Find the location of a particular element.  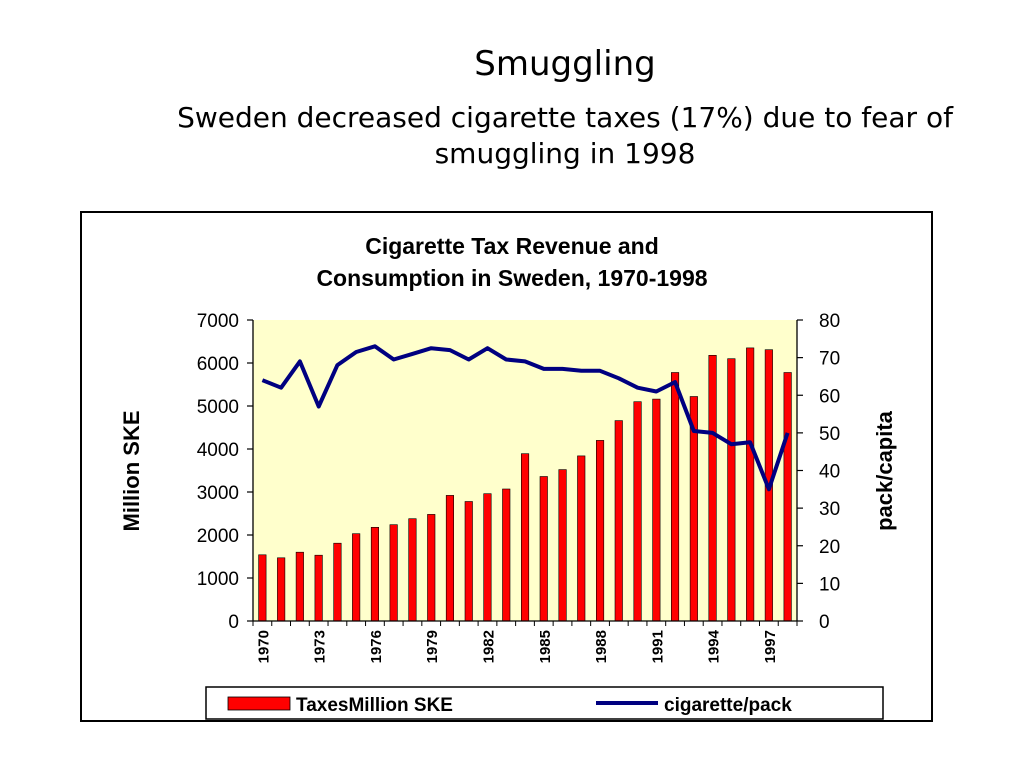

legend-label-consumption: cigarette/pack is located at coordinates (728, 705).